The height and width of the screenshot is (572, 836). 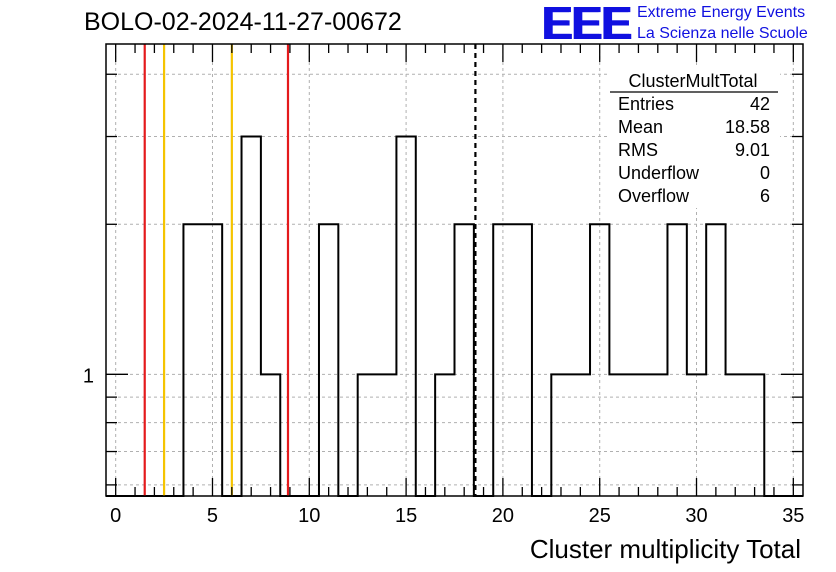 I want to click on x-tick-label: 0, so click(x=115, y=516).